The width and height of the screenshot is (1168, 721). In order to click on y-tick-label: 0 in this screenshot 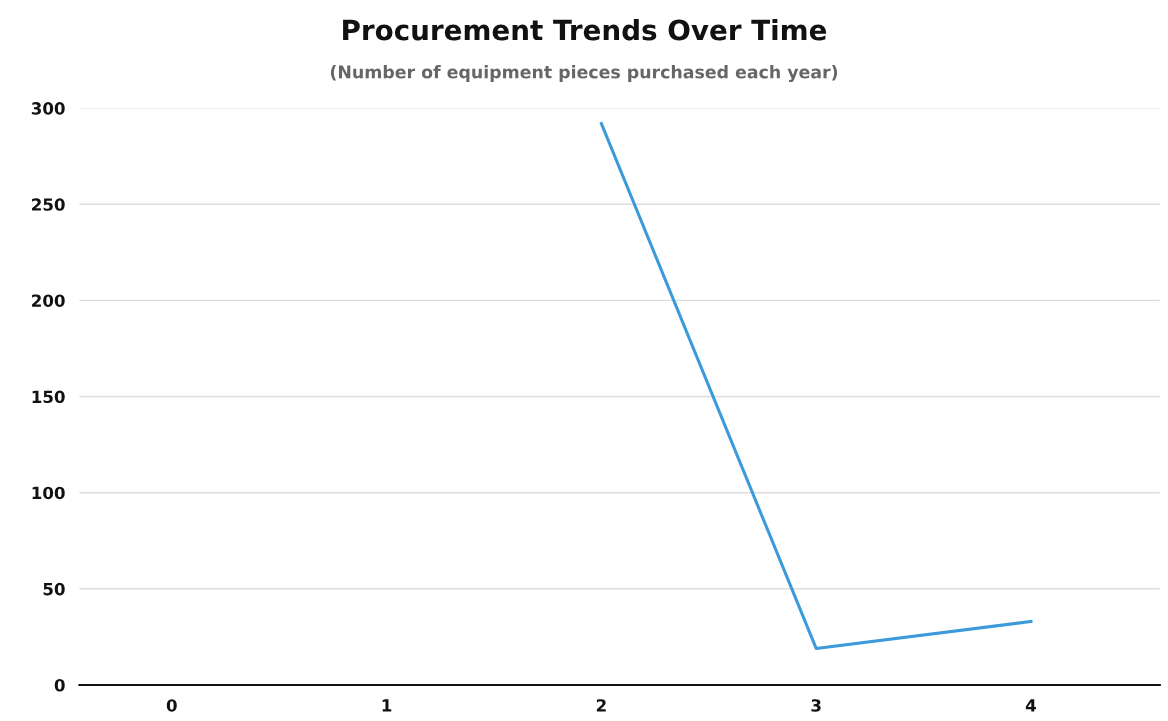, I will do `click(59, 685)`.